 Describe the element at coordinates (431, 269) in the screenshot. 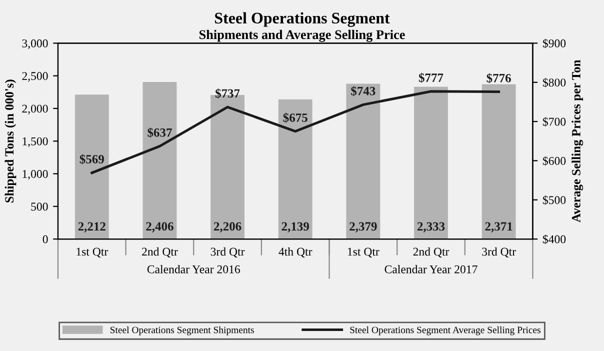

I see `text: Calendar Year 2017` at that location.